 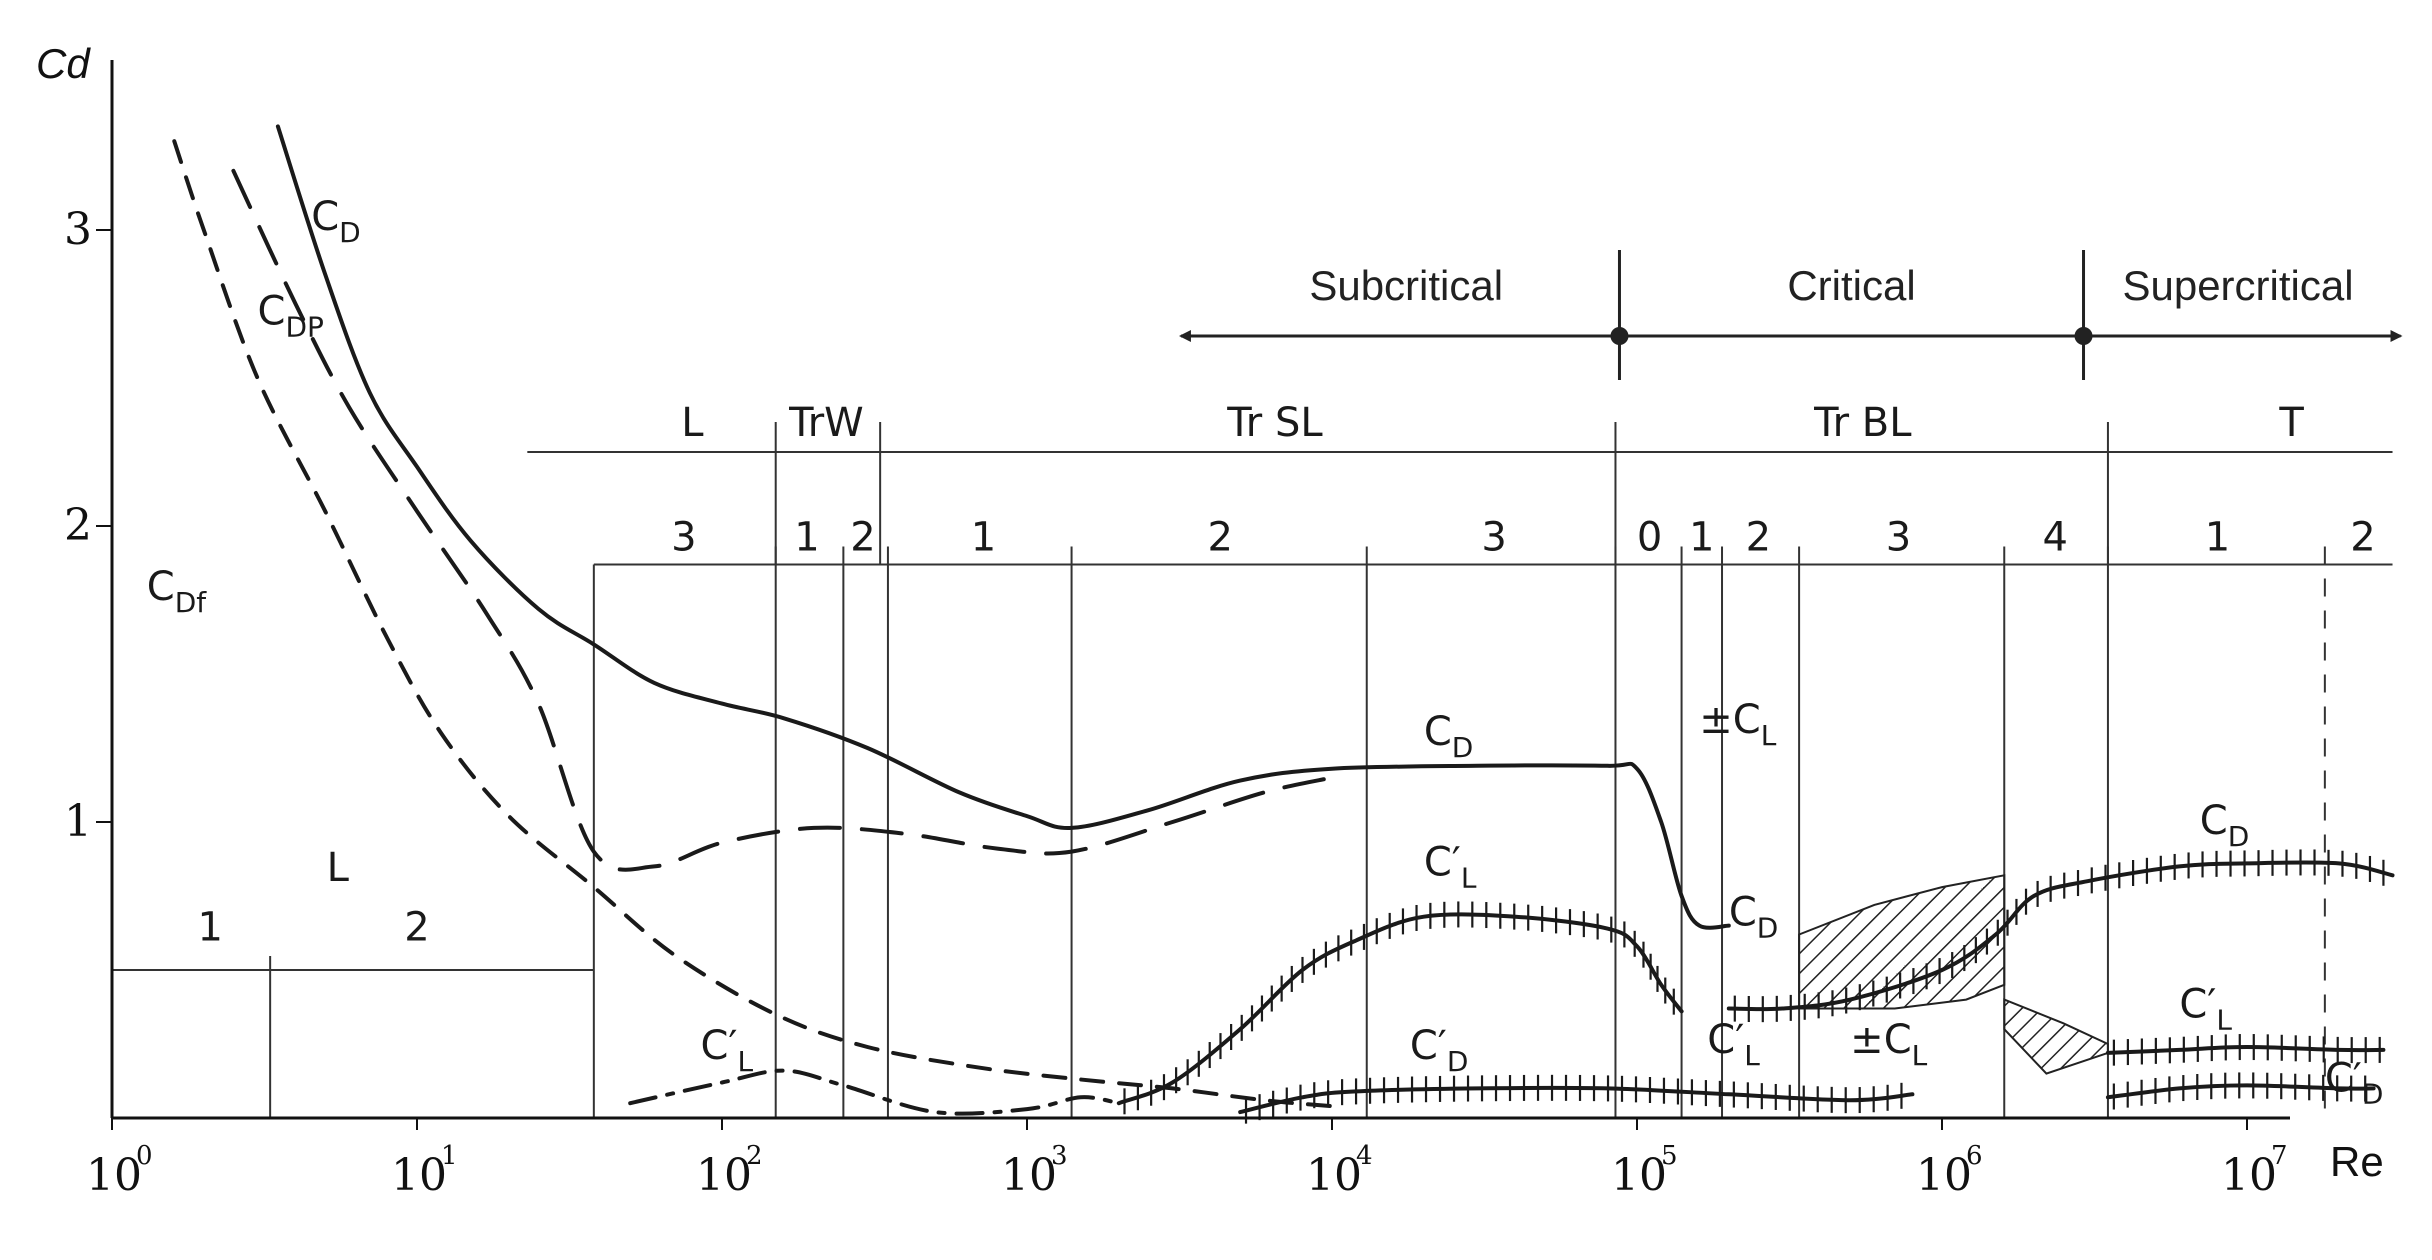 What do you see at coordinates (1406, 285) in the screenshot?
I see `regime-label-subcritical: Subcritical` at bounding box center [1406, 285].